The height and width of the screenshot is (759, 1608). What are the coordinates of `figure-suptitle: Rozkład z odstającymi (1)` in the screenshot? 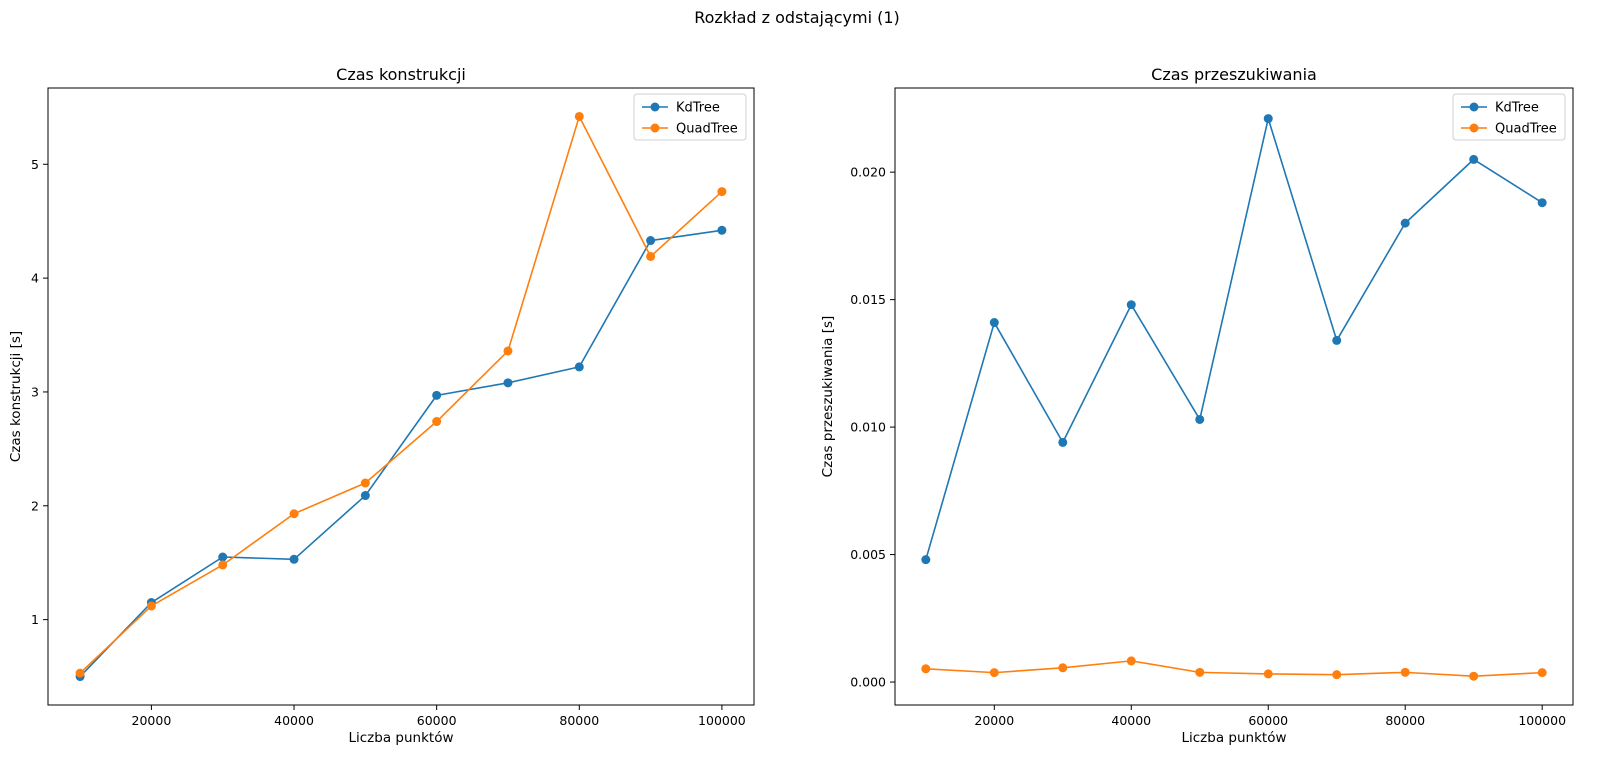 It's located at (797, 17).